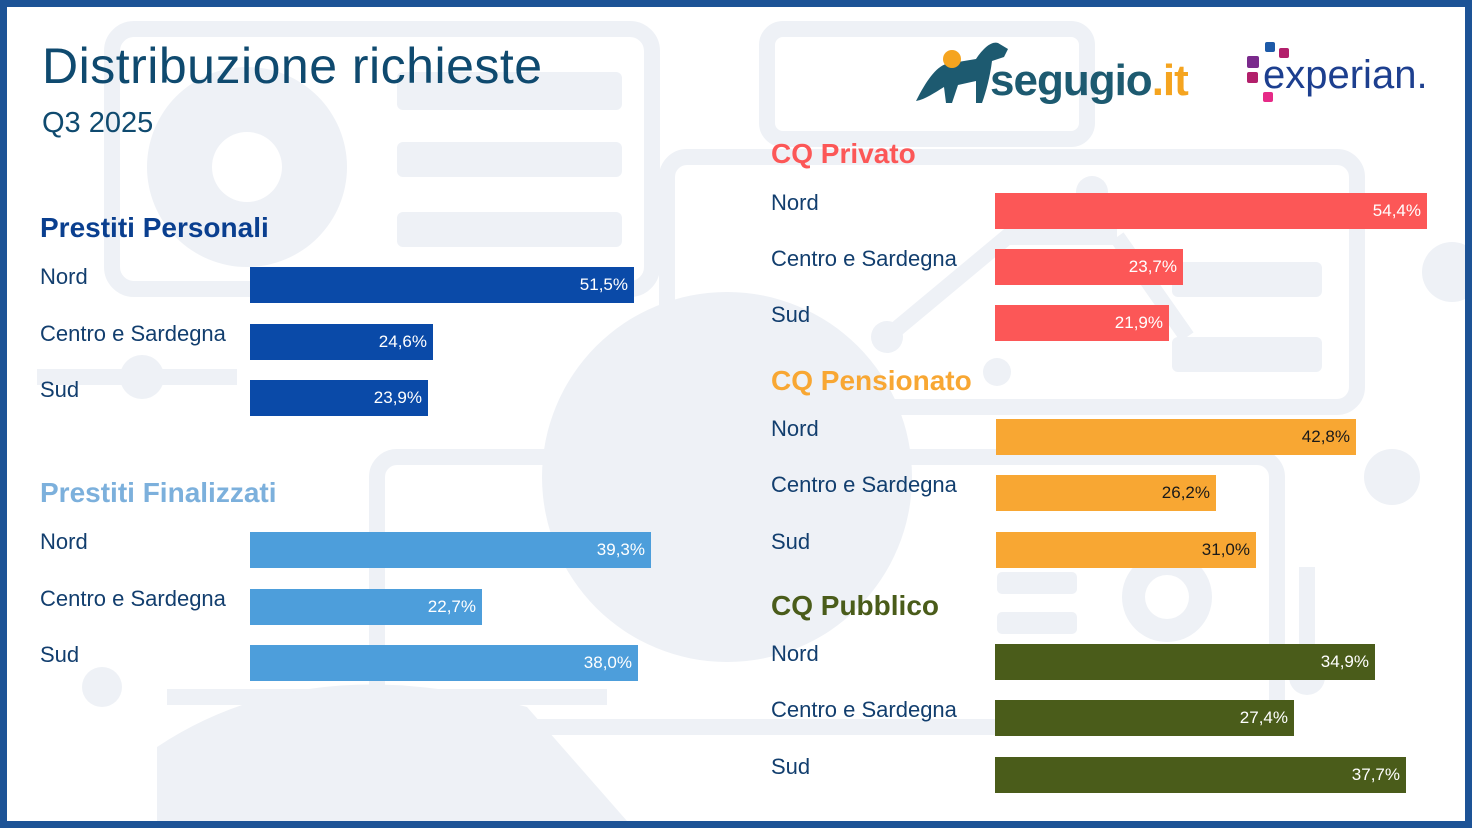 The height and width of the screenshot is (828, 1472). Describe the element at coordinates (397, 397) in the screenshot. I see `data-label: 23,9%` at that location.